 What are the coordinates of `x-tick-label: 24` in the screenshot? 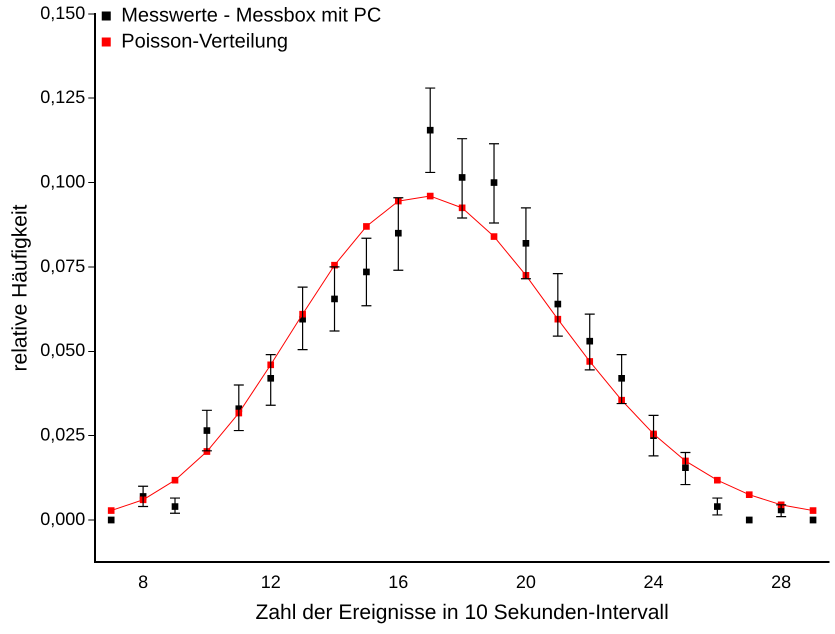 It's located at (654, 582).